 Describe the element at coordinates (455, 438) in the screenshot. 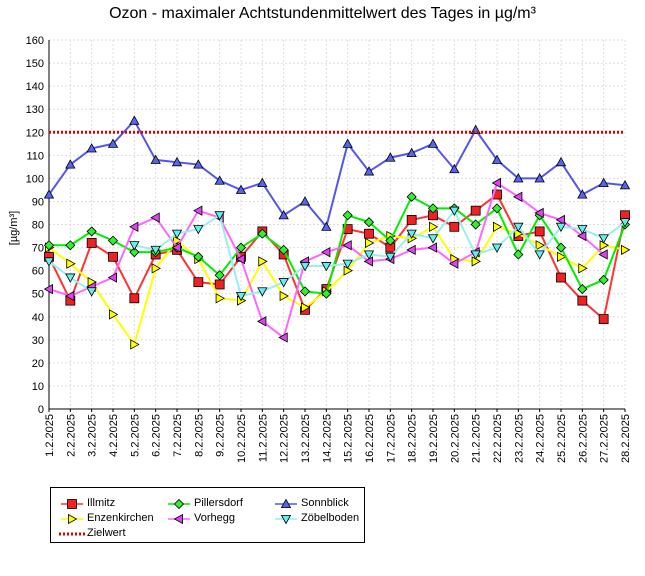

I see `x-tick-label: 20.2.2025` at that location.